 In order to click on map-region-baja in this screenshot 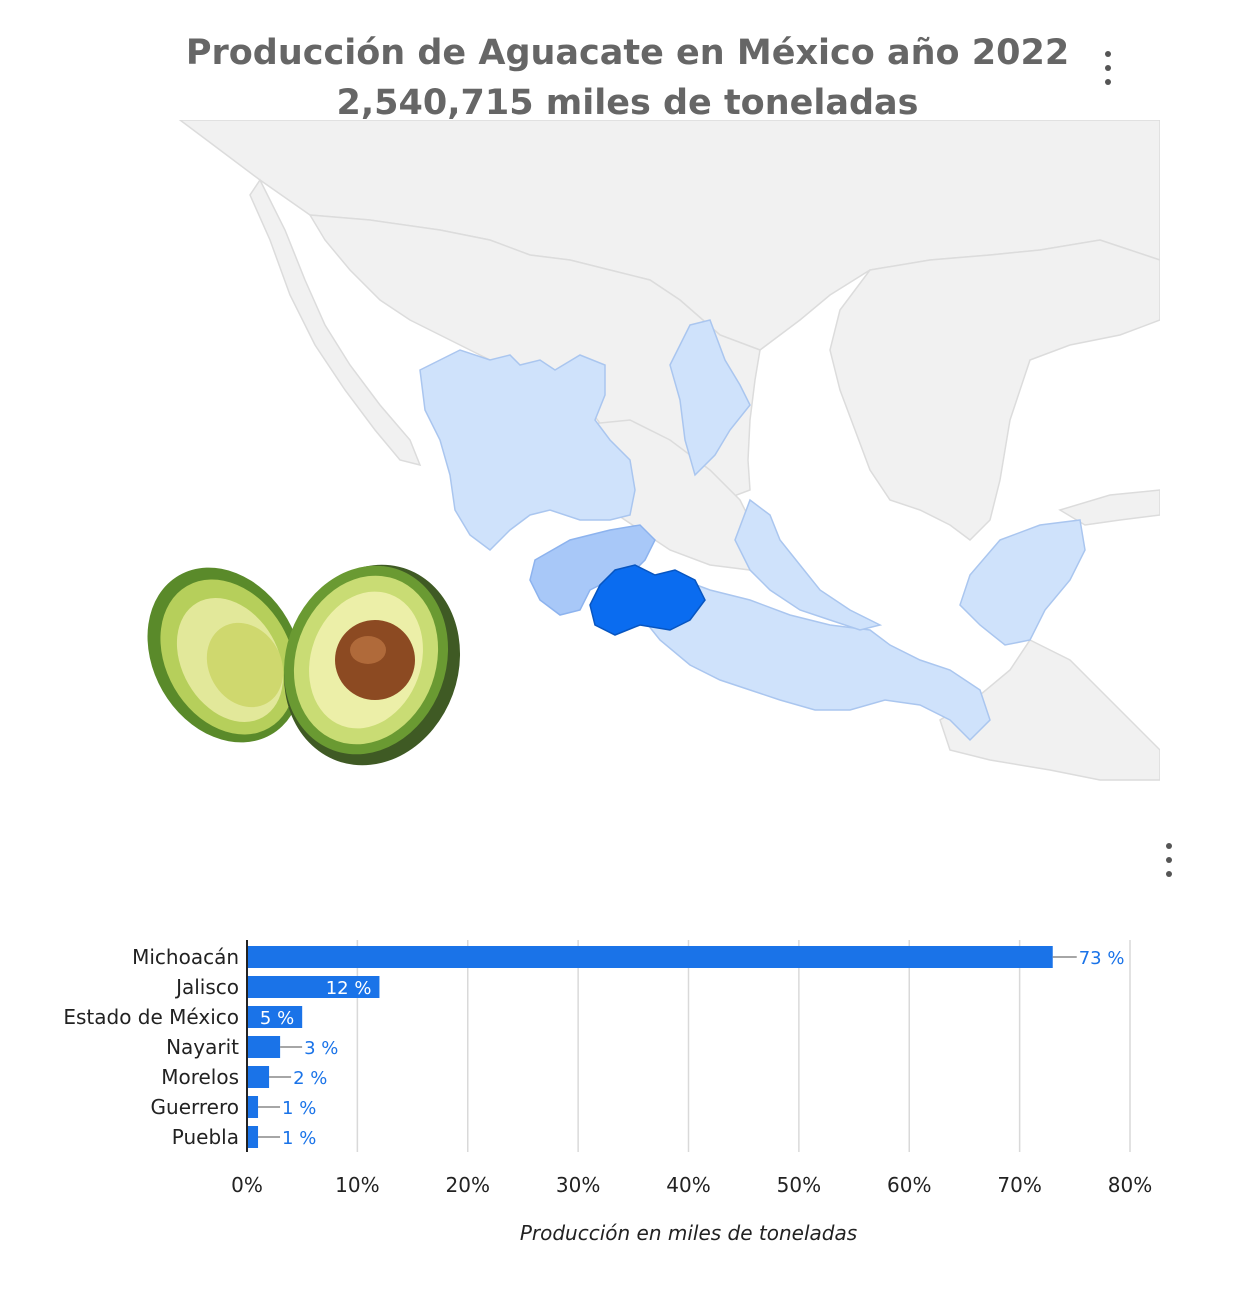, I will do `click(335, 322)`.